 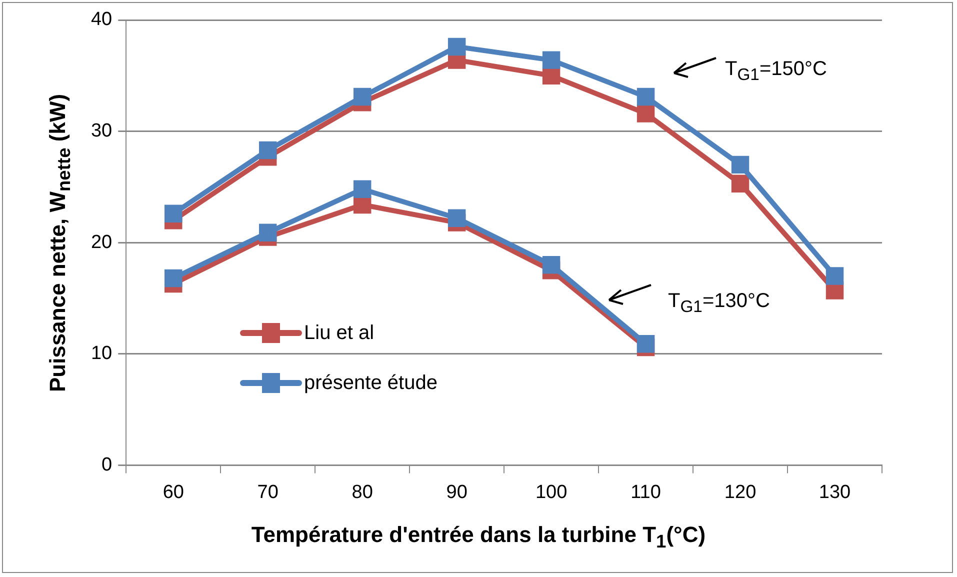 I want to click on y-tick-label: 40, so click(x=101, y=19).